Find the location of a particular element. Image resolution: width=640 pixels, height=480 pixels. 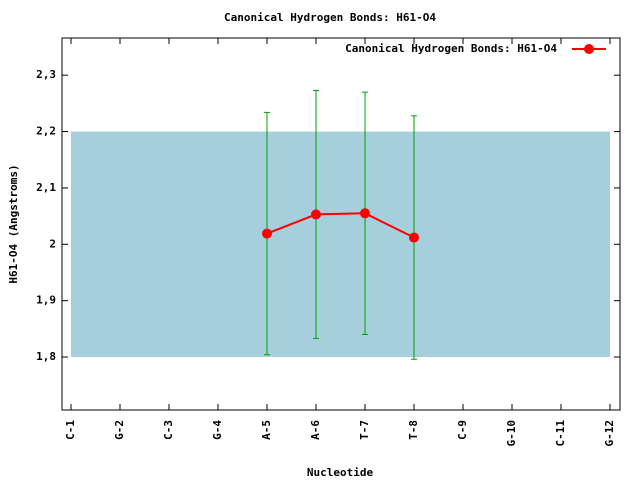

x-tick-label: C-11 is located at coordinates (560, 433).